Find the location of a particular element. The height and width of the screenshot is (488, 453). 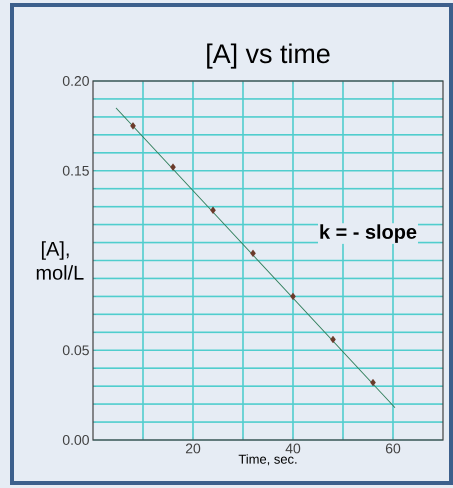

annotation: k = - slope is located at coordinates (368, 233).